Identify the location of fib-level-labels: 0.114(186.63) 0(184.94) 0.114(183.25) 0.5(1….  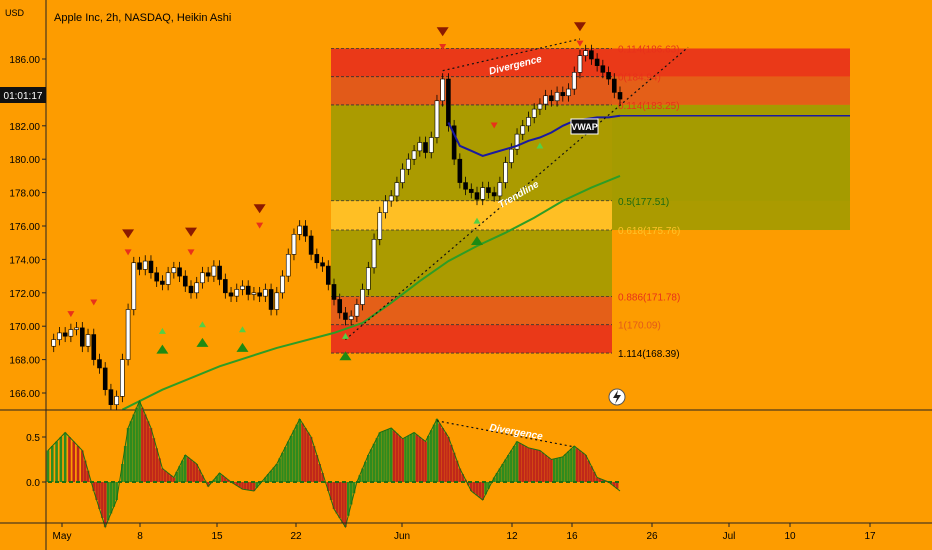
(649, 202).